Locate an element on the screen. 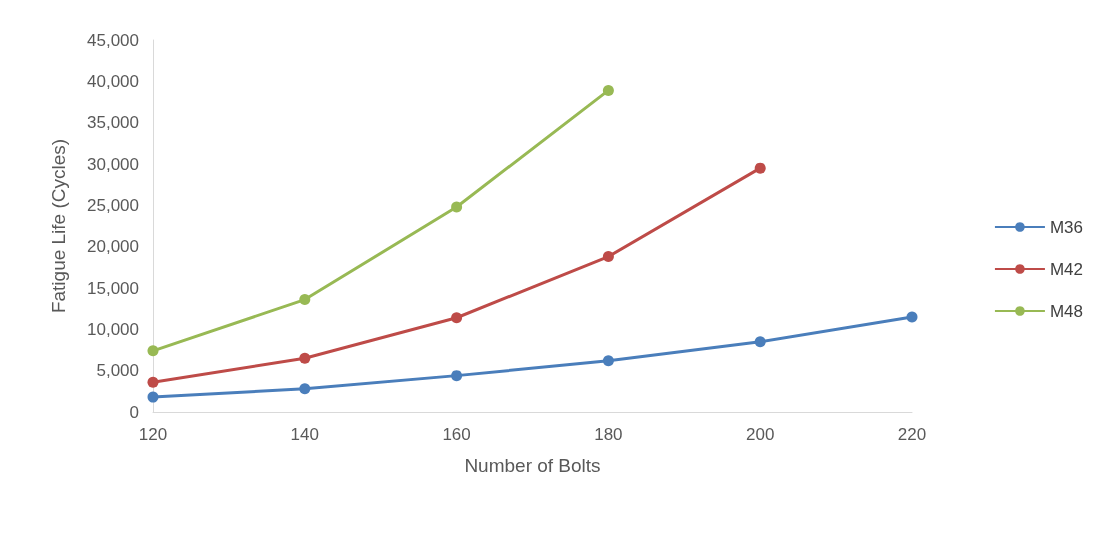 The image size is (1106, 538). legend-label: M48 is located at coordinates (1066, 311).